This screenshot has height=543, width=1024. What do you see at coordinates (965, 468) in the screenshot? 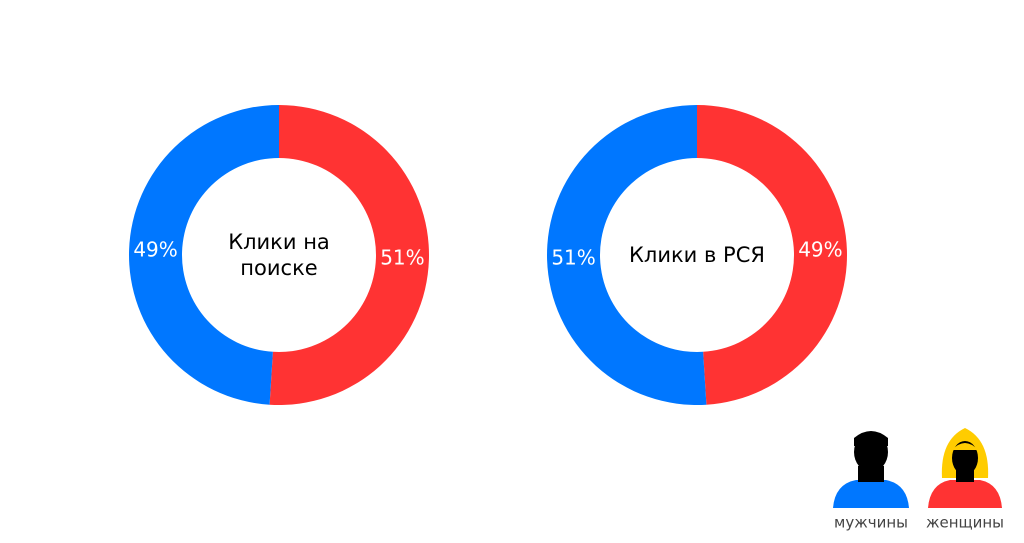
I see `legend-icon-women` at bounding box center [965, 468].